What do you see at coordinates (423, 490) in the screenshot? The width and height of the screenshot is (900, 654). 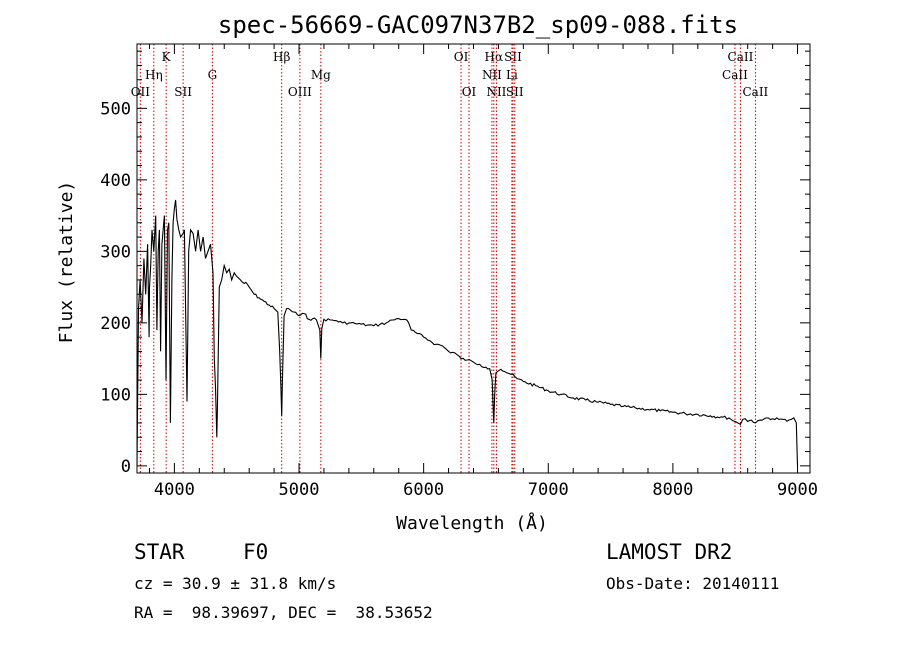 I see `x-tick-label: 6000` at bounding box center [423, 490].